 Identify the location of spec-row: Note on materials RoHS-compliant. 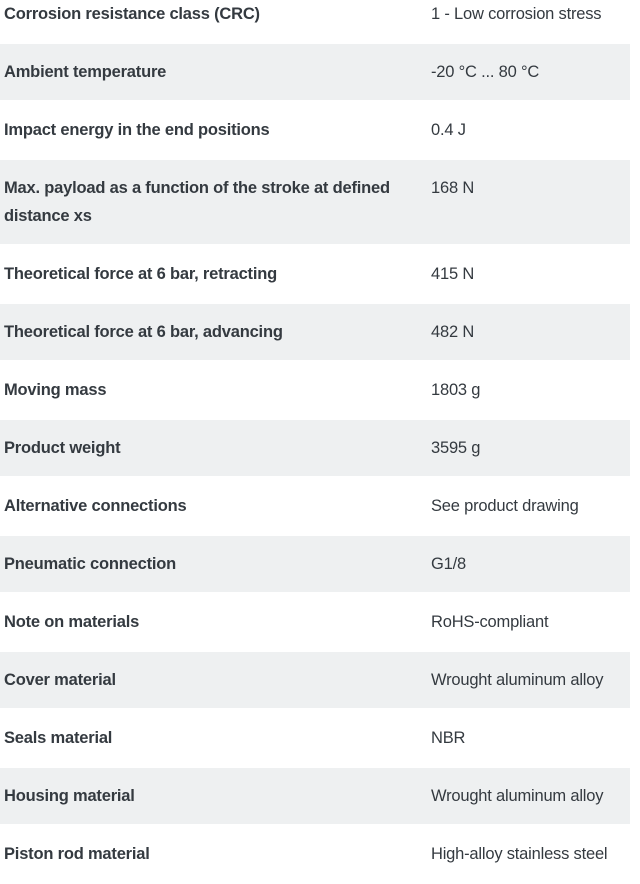
(315, 621).